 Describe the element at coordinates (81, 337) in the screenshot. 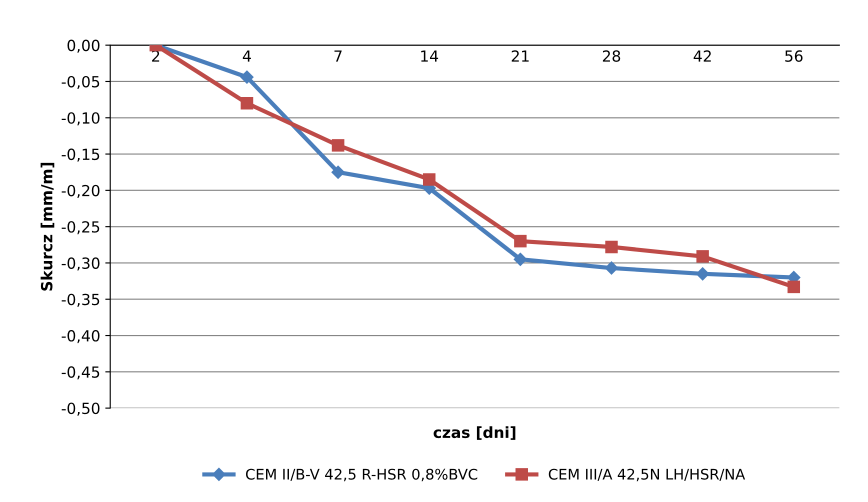

I see `y-tick-label: -0,40` at that location.